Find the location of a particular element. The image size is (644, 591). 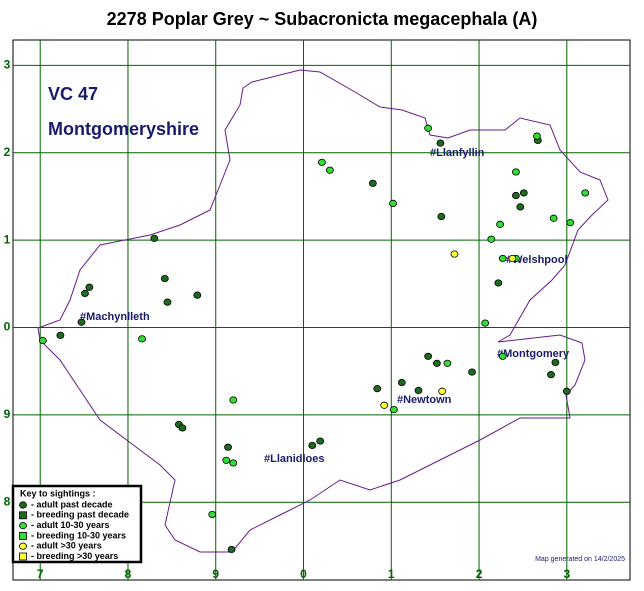

legend-box is located at coordinates (77, 524).